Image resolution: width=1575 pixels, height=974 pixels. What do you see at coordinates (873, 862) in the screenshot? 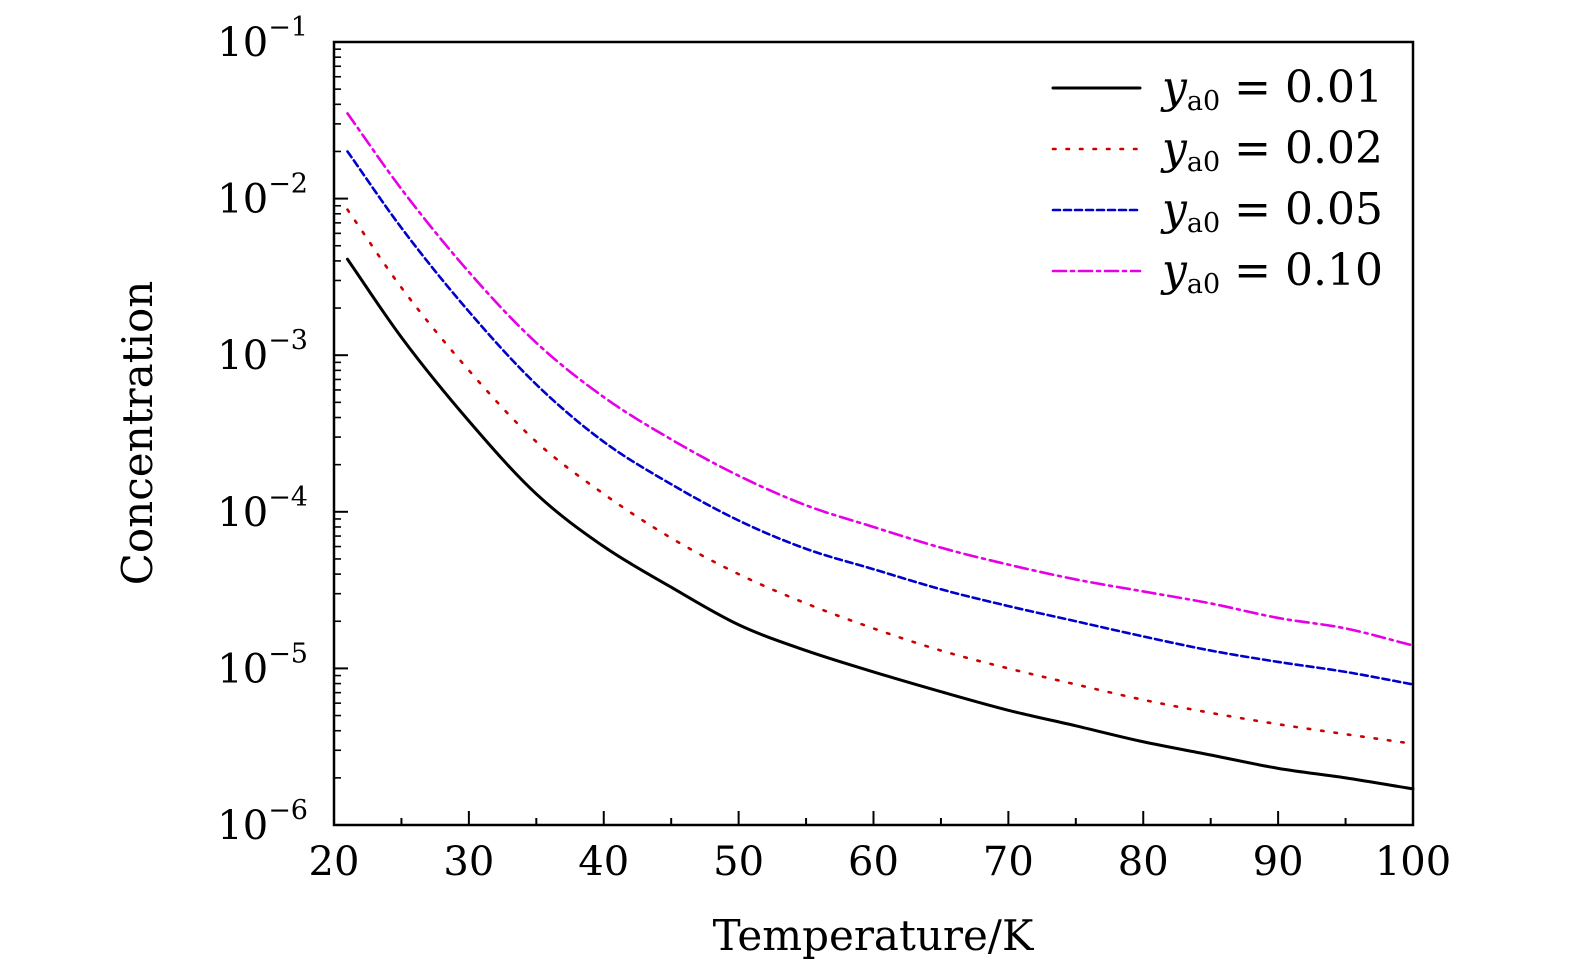
I see `x-tick-label: 60` at bounding box center [873, 862].